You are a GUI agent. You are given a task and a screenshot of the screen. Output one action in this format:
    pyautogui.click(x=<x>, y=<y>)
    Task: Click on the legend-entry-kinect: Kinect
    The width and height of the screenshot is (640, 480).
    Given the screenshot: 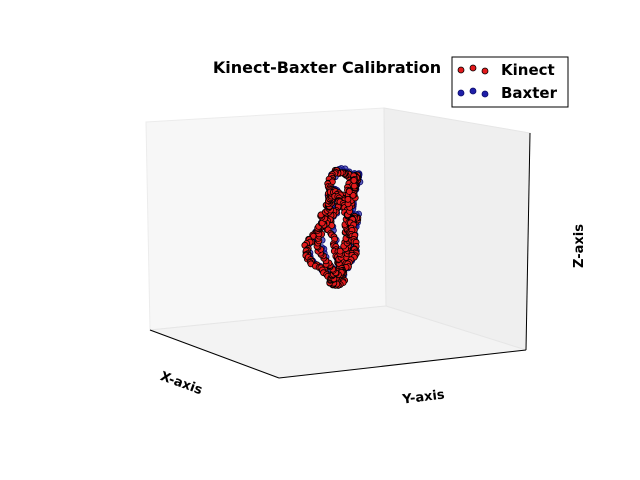 What is the action you would take?
    pyautogui.click(x=506, y=70)
    